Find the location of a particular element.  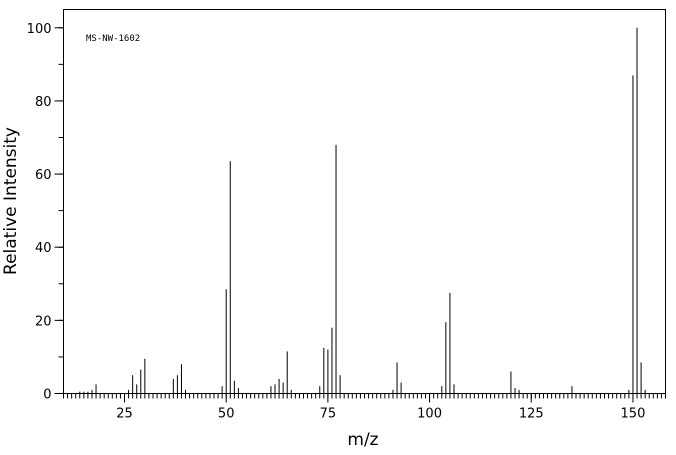

y-tick-label: 100 is located at coordinates (39, 29).